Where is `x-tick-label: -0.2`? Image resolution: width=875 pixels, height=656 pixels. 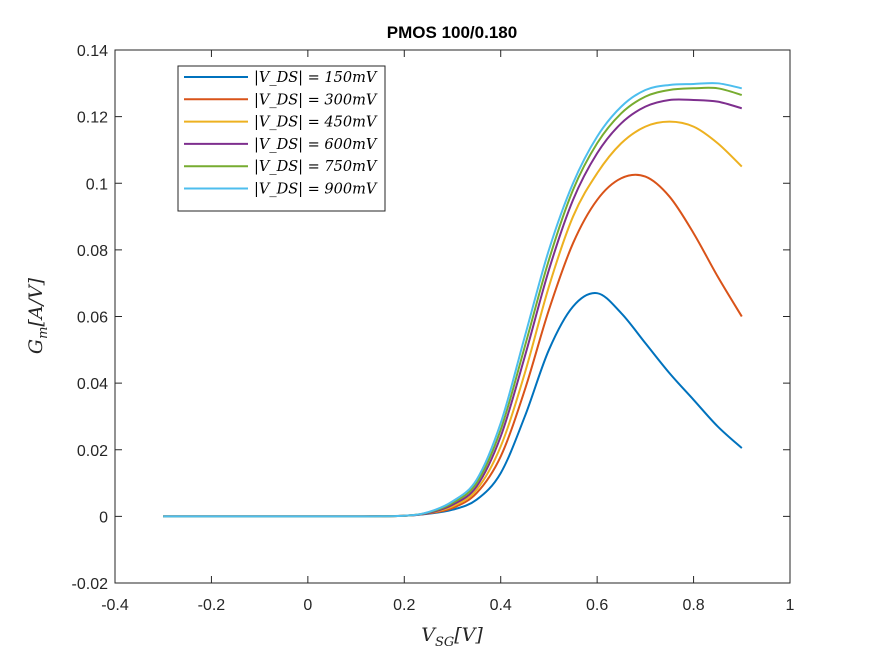
x-tick-label: -0.2 is located at coordinates (212, 605).